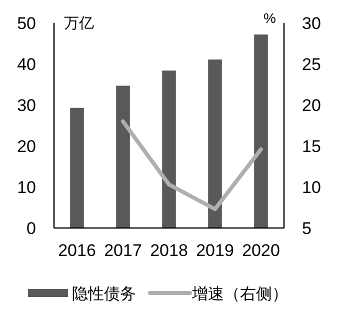 This screenshot has height=324, width=338. Describe the element at coordinates (26, 146) in the screenshot. I see `y-tick-label: 20` at that location.